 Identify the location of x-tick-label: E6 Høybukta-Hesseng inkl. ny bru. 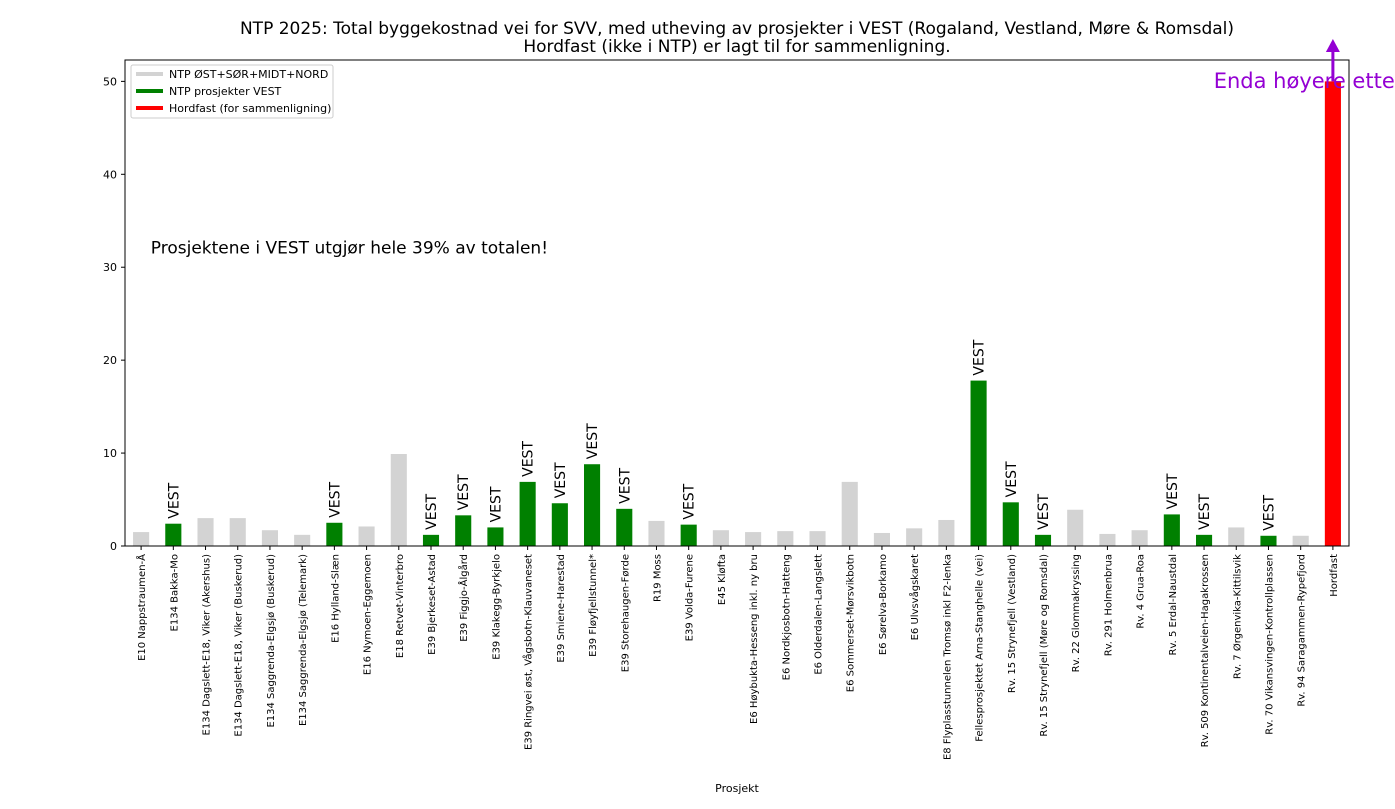
(754, 639).